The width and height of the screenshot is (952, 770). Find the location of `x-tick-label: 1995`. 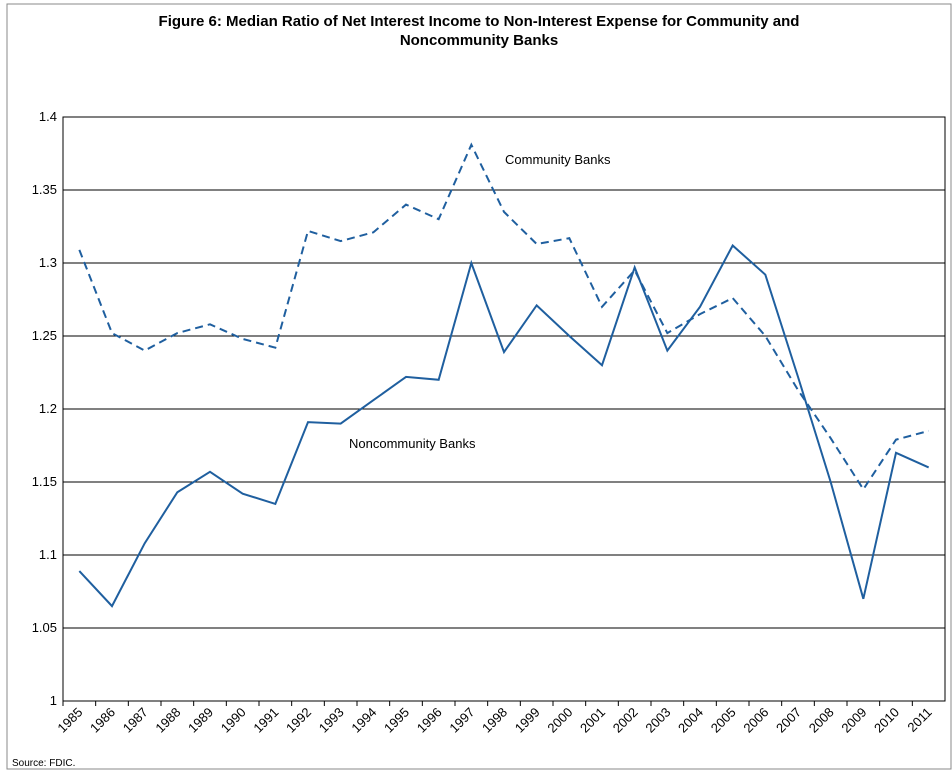

x-tick-label: 1995 is located at coordinates (396, 720).